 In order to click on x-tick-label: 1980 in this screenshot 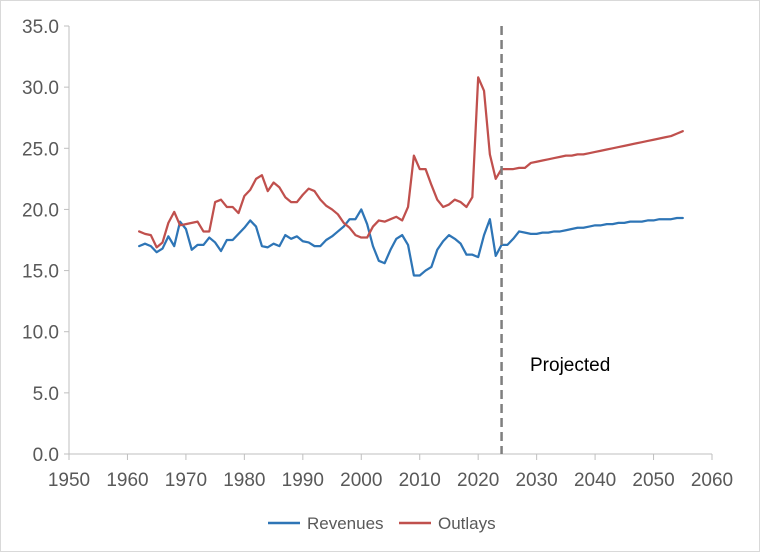, I will do `click(244, 480)`.